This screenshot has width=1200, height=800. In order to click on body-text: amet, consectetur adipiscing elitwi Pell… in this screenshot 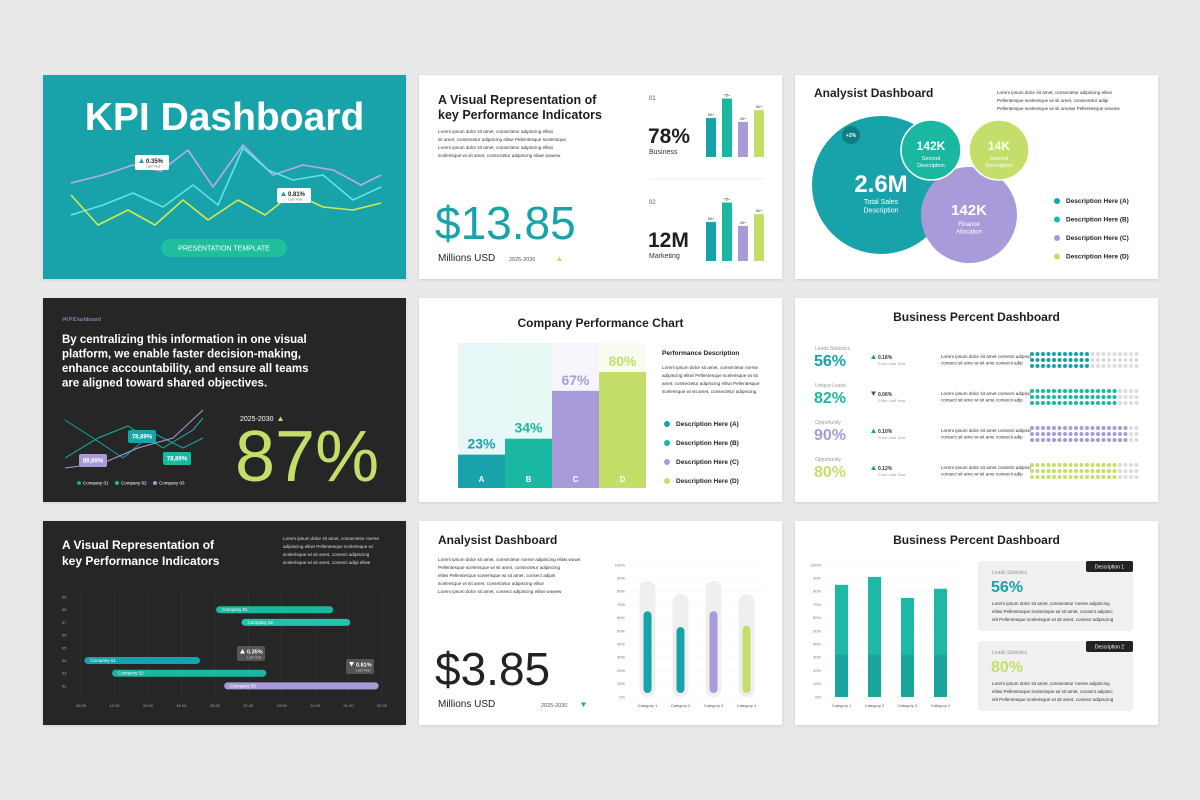, I will do `click(711, 383)`.